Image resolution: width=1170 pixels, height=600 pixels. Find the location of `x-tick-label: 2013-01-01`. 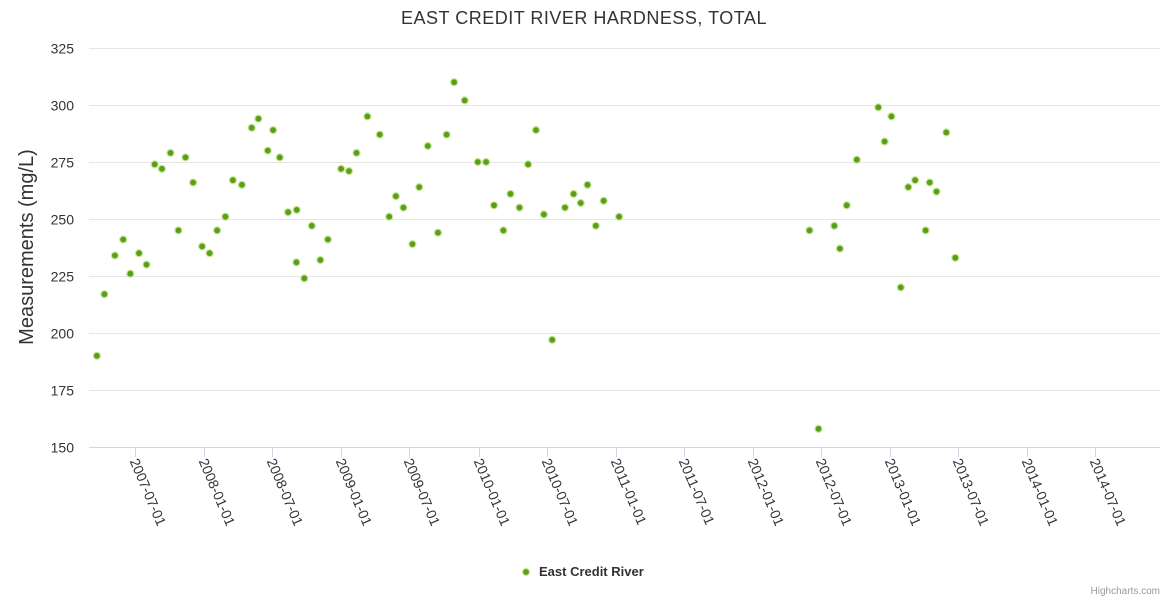

x-tick-label: 2013-01-01 is located at coordinates (903, 492).